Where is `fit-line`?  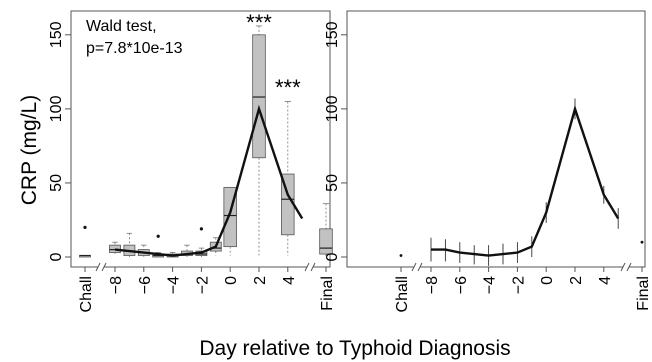
fit-line is located at coordinates (209, 180).